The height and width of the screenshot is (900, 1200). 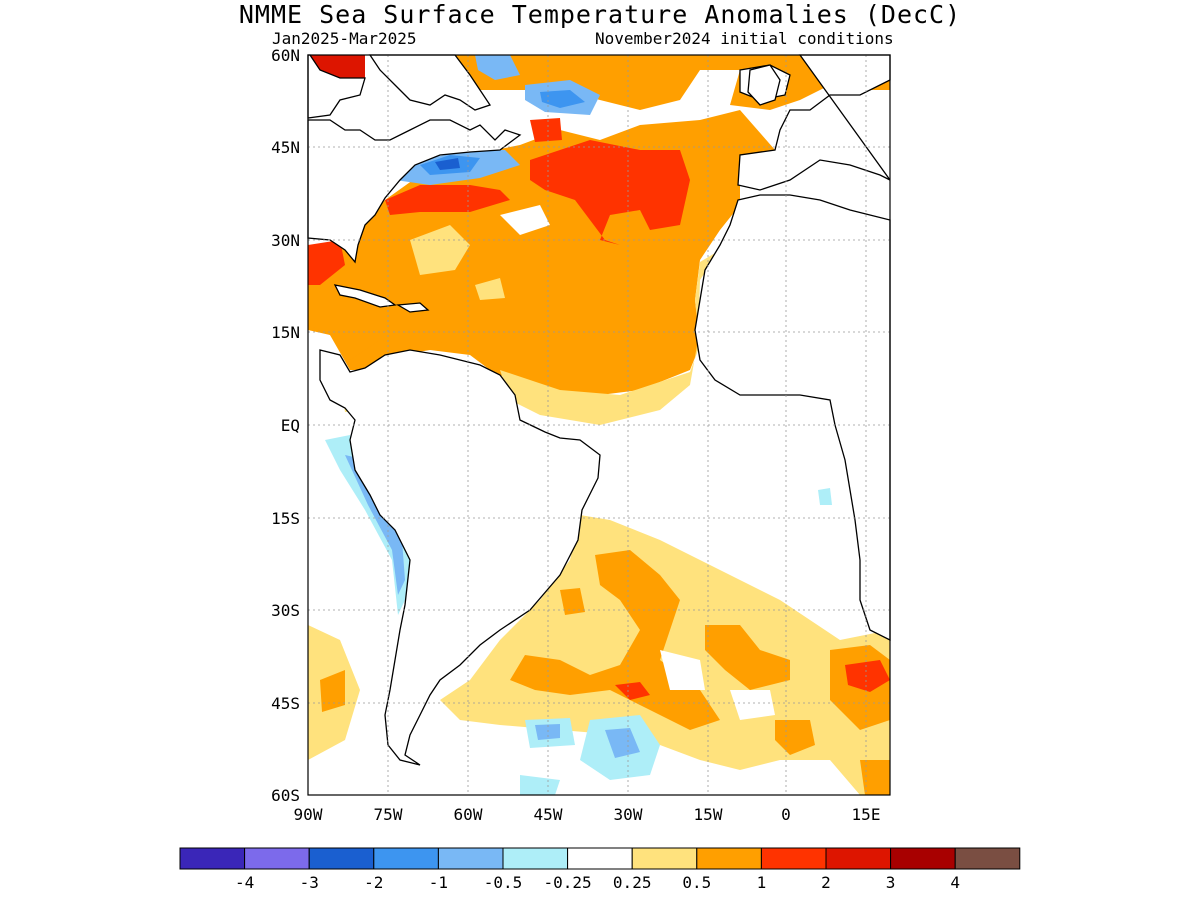 What do you see at coordinates (412, 307) in the screenshot?
I see `land-hispaniola` at bounding box center [412, 307].